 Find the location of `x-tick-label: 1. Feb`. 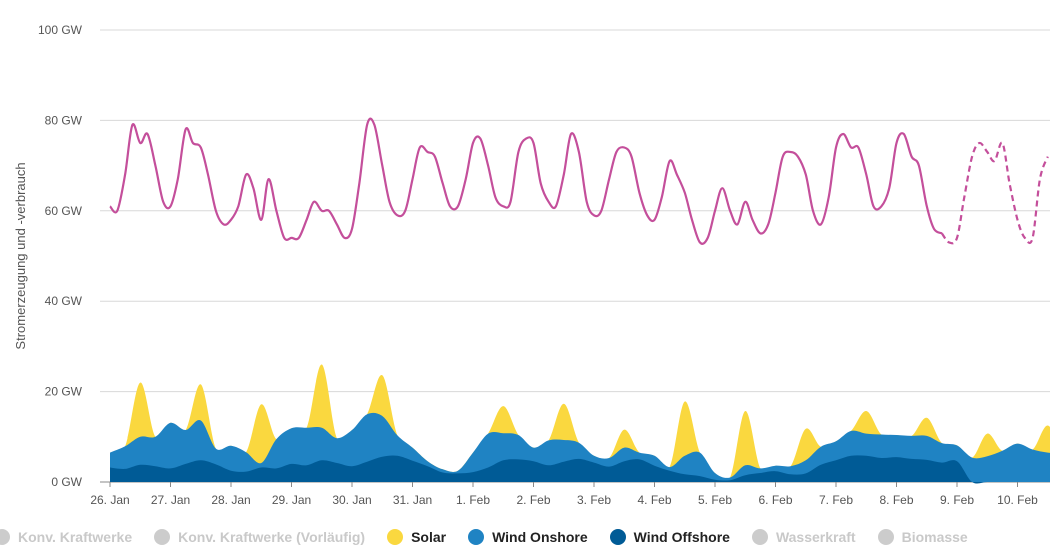

x-tick-label: 1. Feb is located at coordinates (473, 500).